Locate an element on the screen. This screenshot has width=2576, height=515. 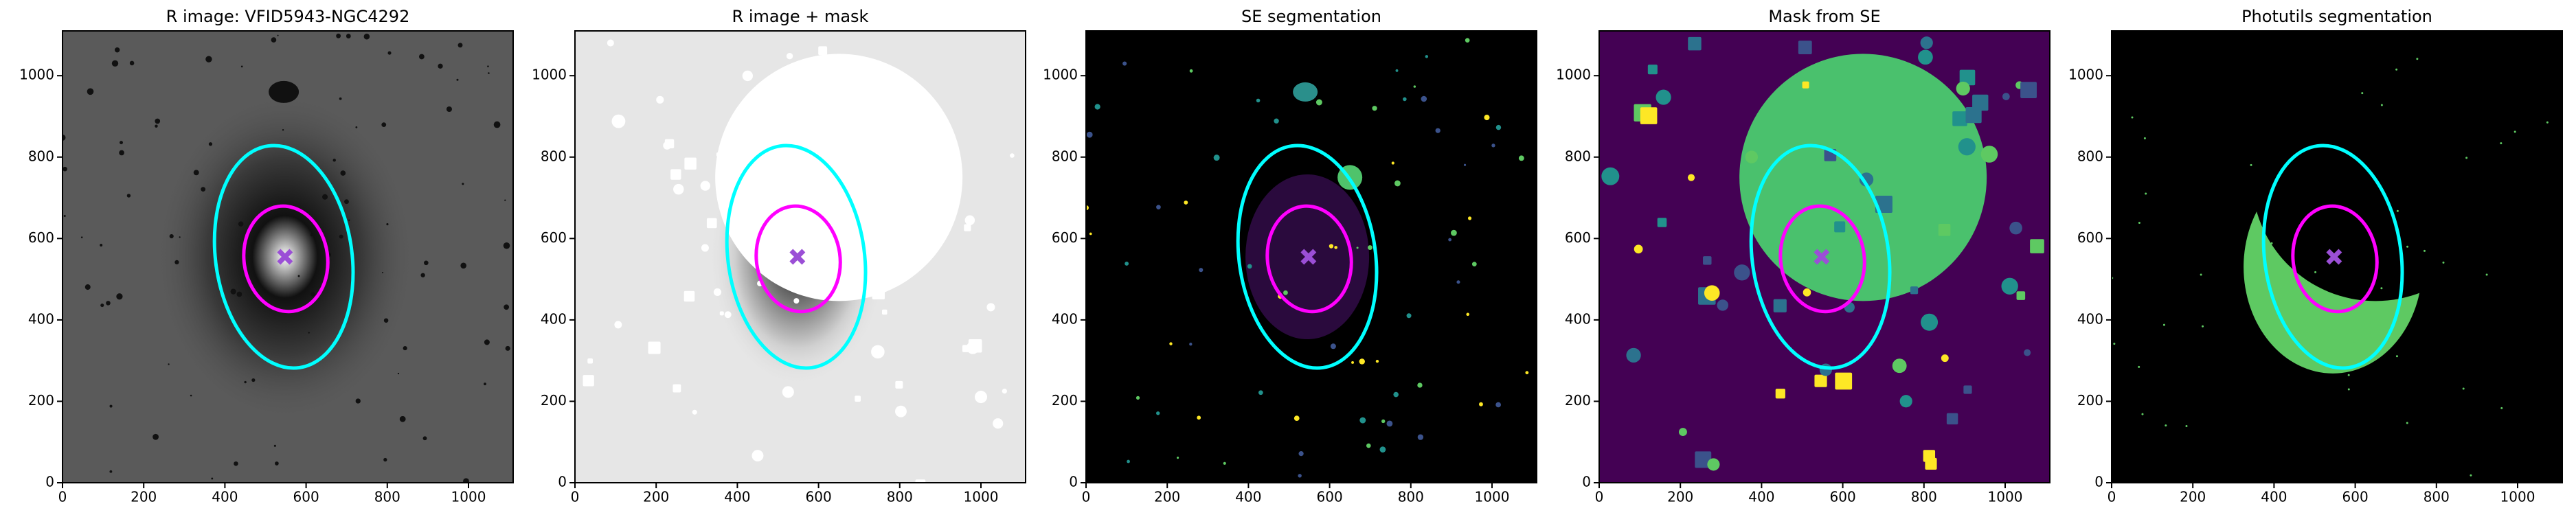
center-marker is located at coordinates (2334, 257).